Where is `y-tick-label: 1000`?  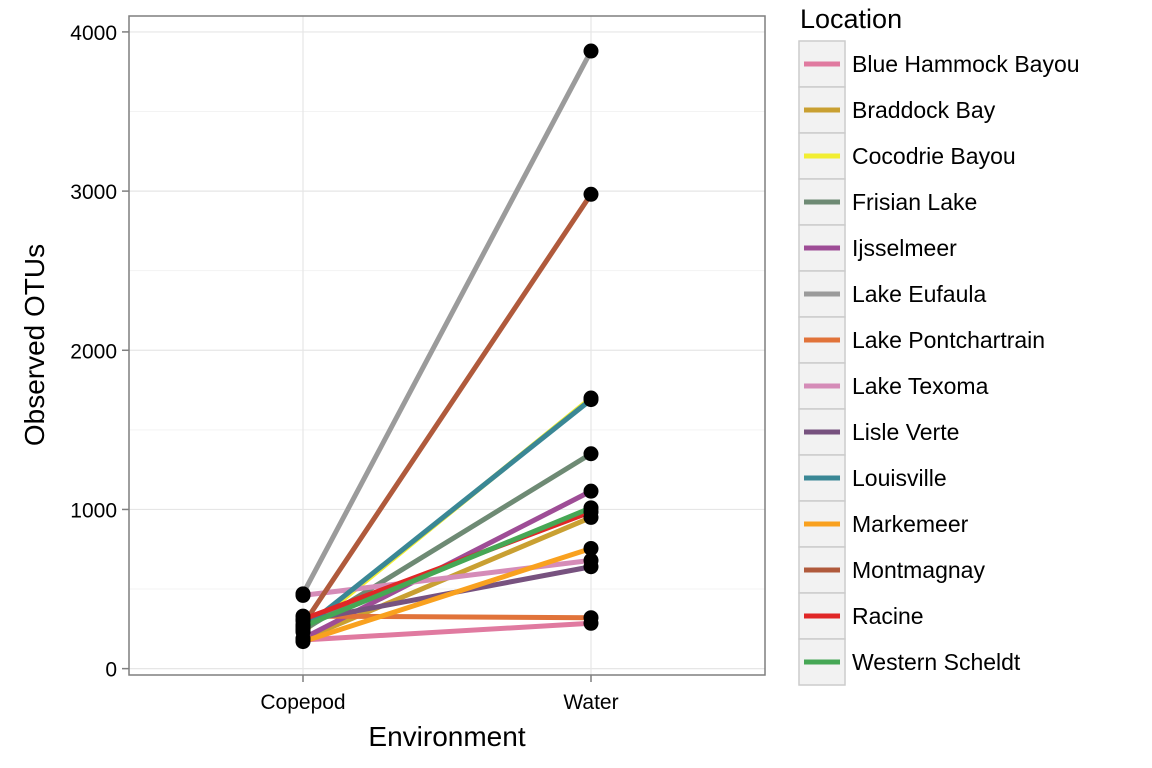
y-tick-label: 1000 is located at coordinates (93, 510).